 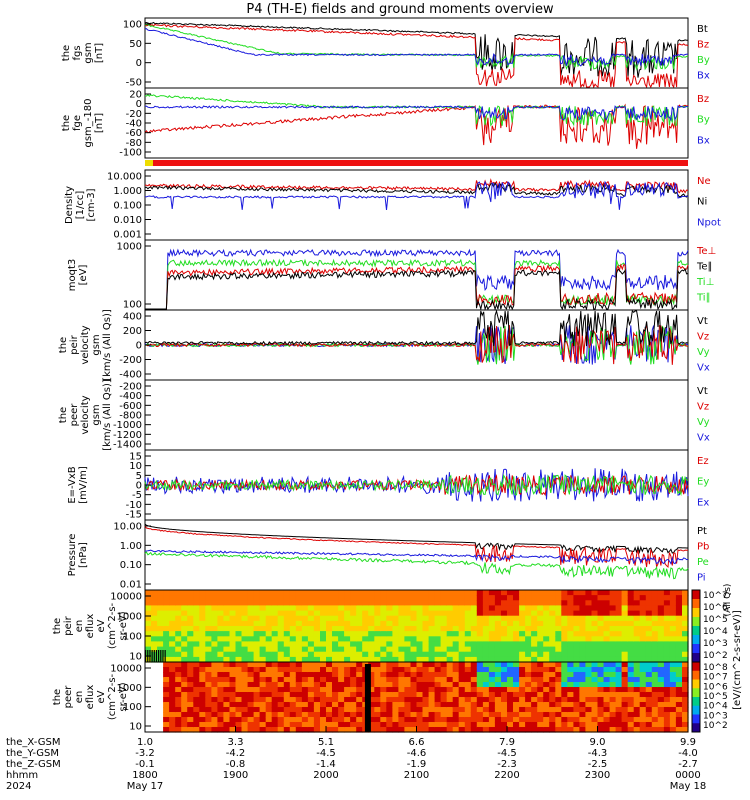 I want to click on series-By, so click(x=416, y=110).